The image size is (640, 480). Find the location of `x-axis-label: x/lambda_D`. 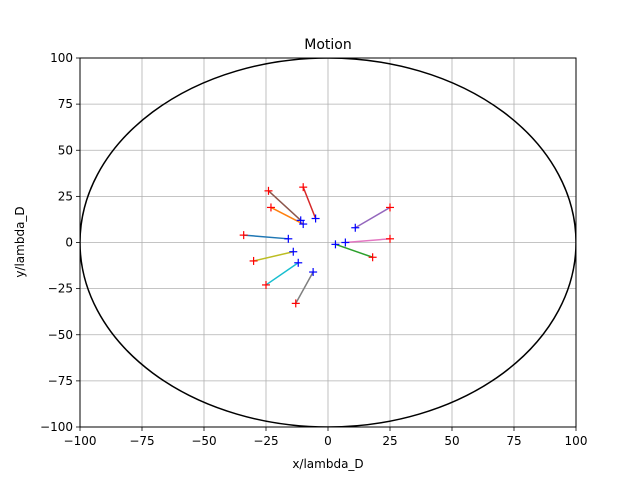

x-axis-label: x/lambda_D is located at coordinates (327, 464).